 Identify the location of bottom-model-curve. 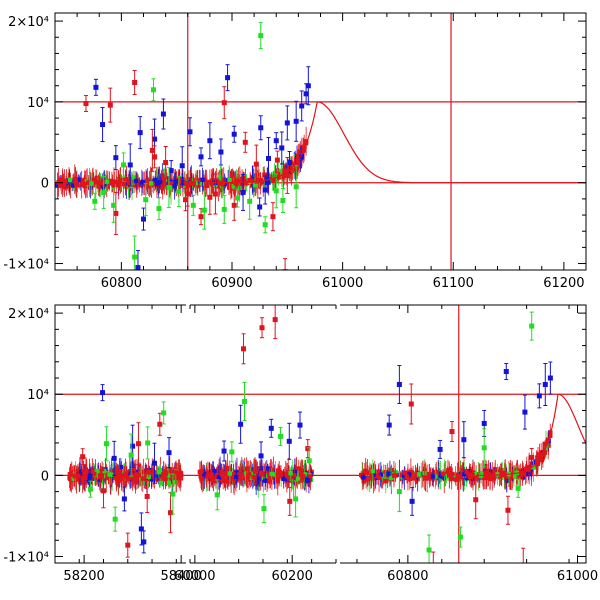
(530, 434).